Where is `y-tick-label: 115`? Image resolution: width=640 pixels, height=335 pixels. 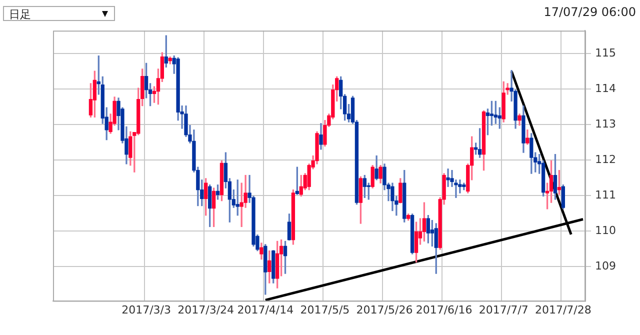 y-tick-label: 115 is located at coordinates (605, 53).